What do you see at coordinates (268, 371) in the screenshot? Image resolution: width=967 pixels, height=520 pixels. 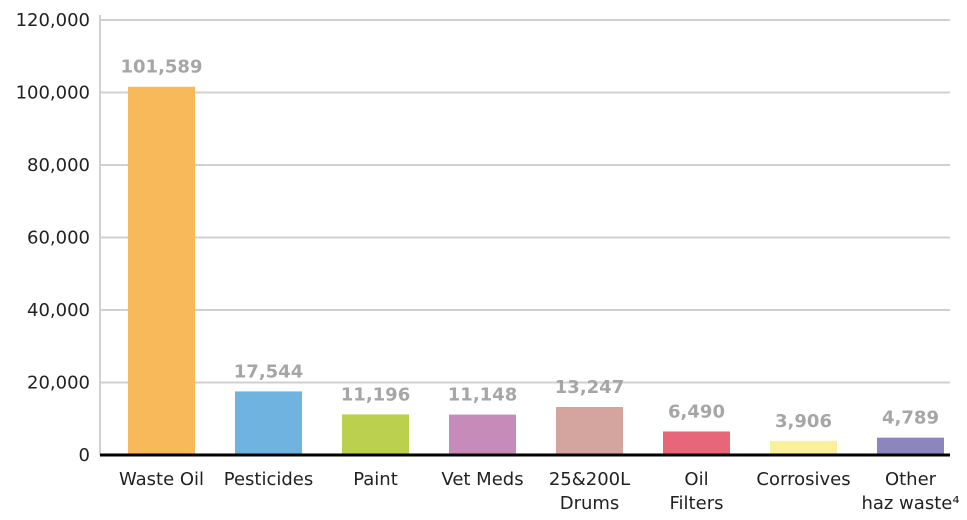 I see `value-label: 17,544` at bounding box center [268, 371].